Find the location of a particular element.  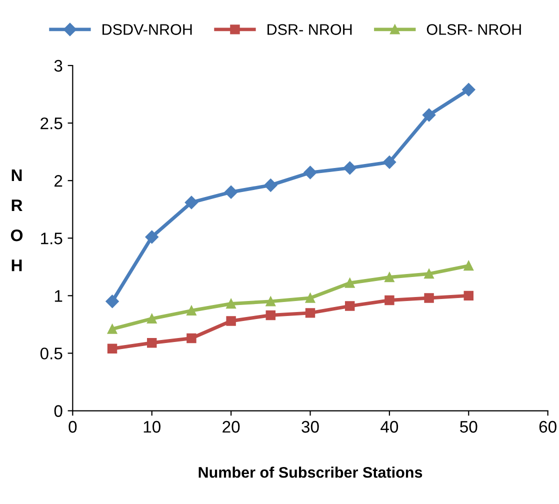

x-tick-label: 60 is located at coordinates (547, 426).